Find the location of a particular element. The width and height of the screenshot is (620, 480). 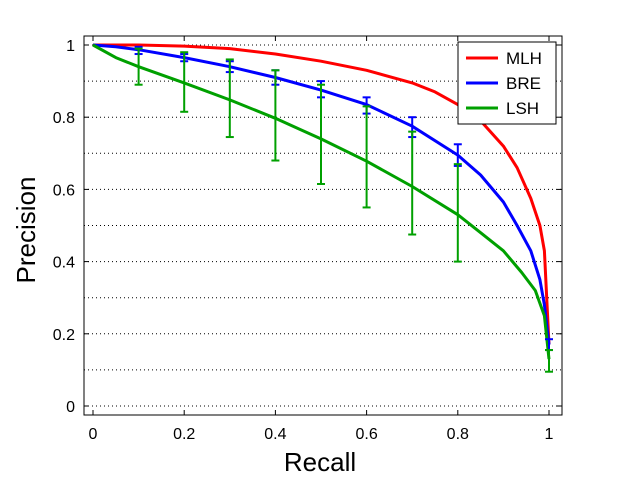

y-tick-label: 0 is located at coordinates (70, 407).